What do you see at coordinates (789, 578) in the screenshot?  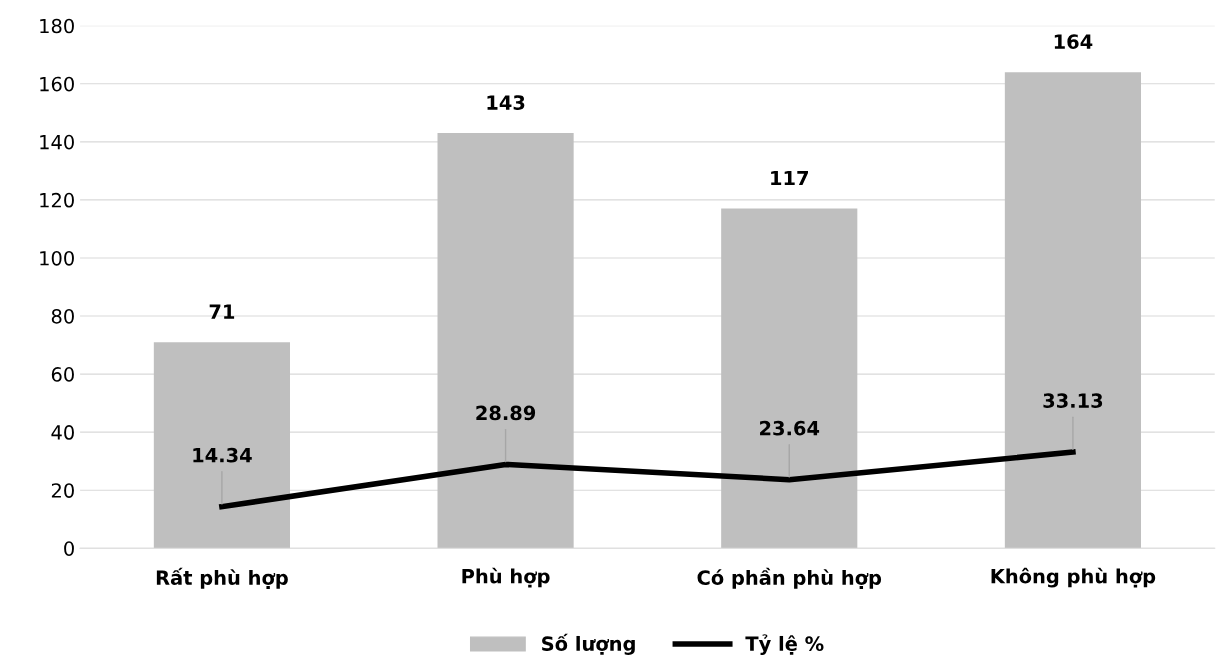 I see `x-tick-label: Có phần phù hợp` at bounding box center [789, 578].